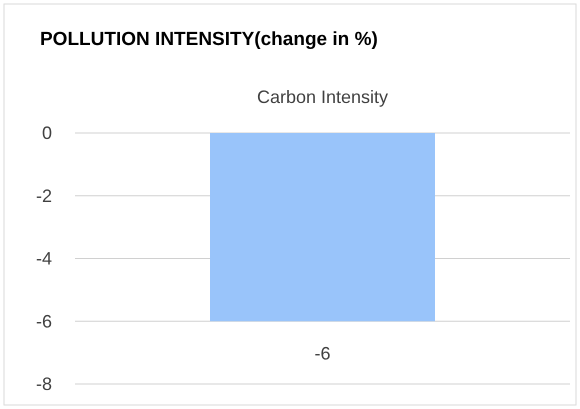 The width and height of the screenshot is (580, 409). What do you see at coordinates (44, 196) in the screenshot?
I see `y-tick-label: -2` at bounding box center [44, 196].